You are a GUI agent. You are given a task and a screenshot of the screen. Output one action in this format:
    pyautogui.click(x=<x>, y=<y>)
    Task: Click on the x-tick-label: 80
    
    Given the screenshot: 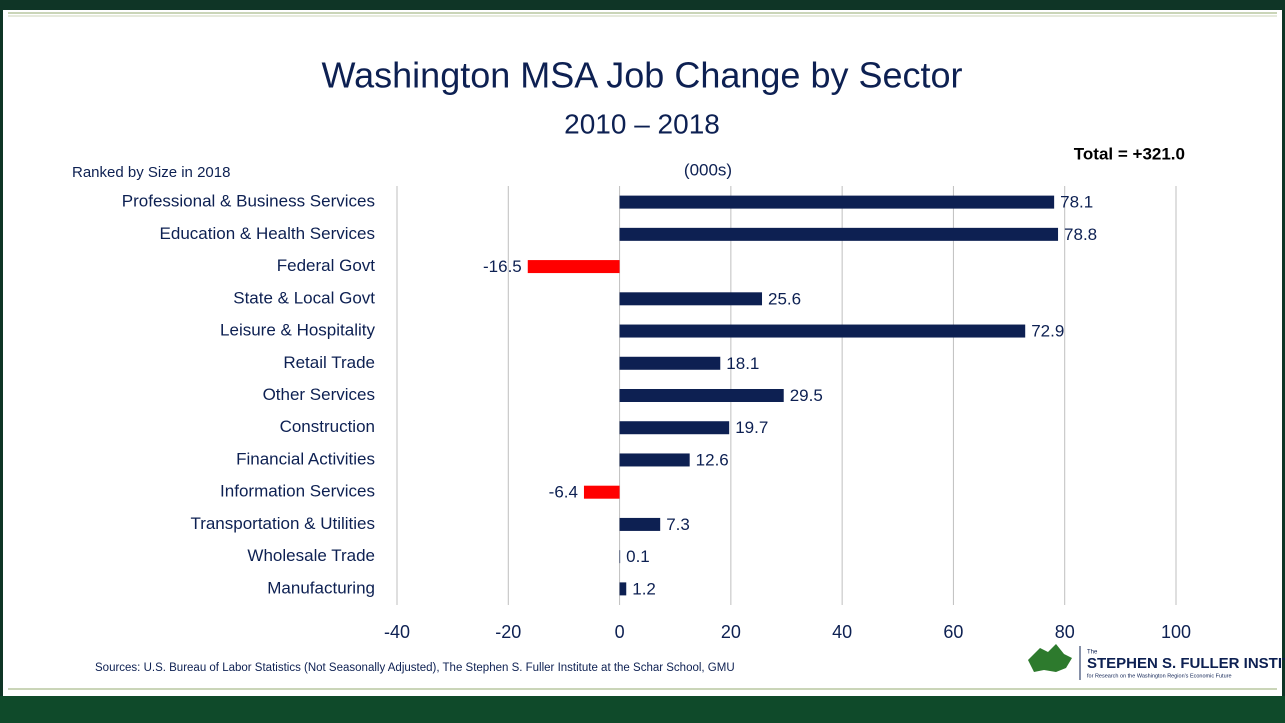 What is the action you would take?
    pyautogui.click(x=1065, y=632)
    